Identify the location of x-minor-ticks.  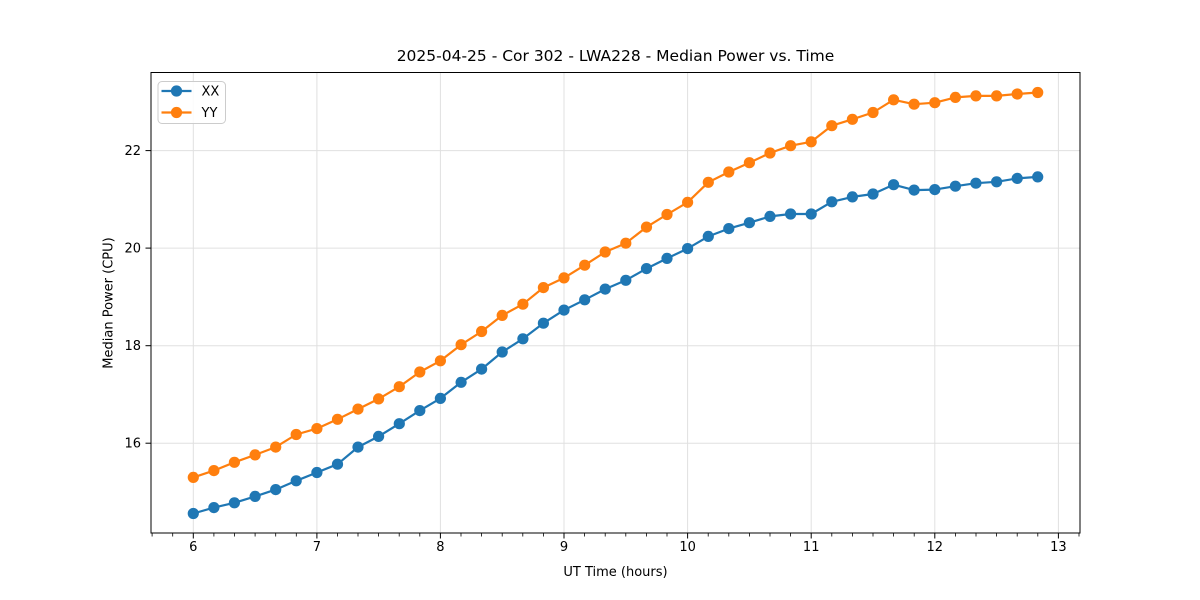
(615, 535).